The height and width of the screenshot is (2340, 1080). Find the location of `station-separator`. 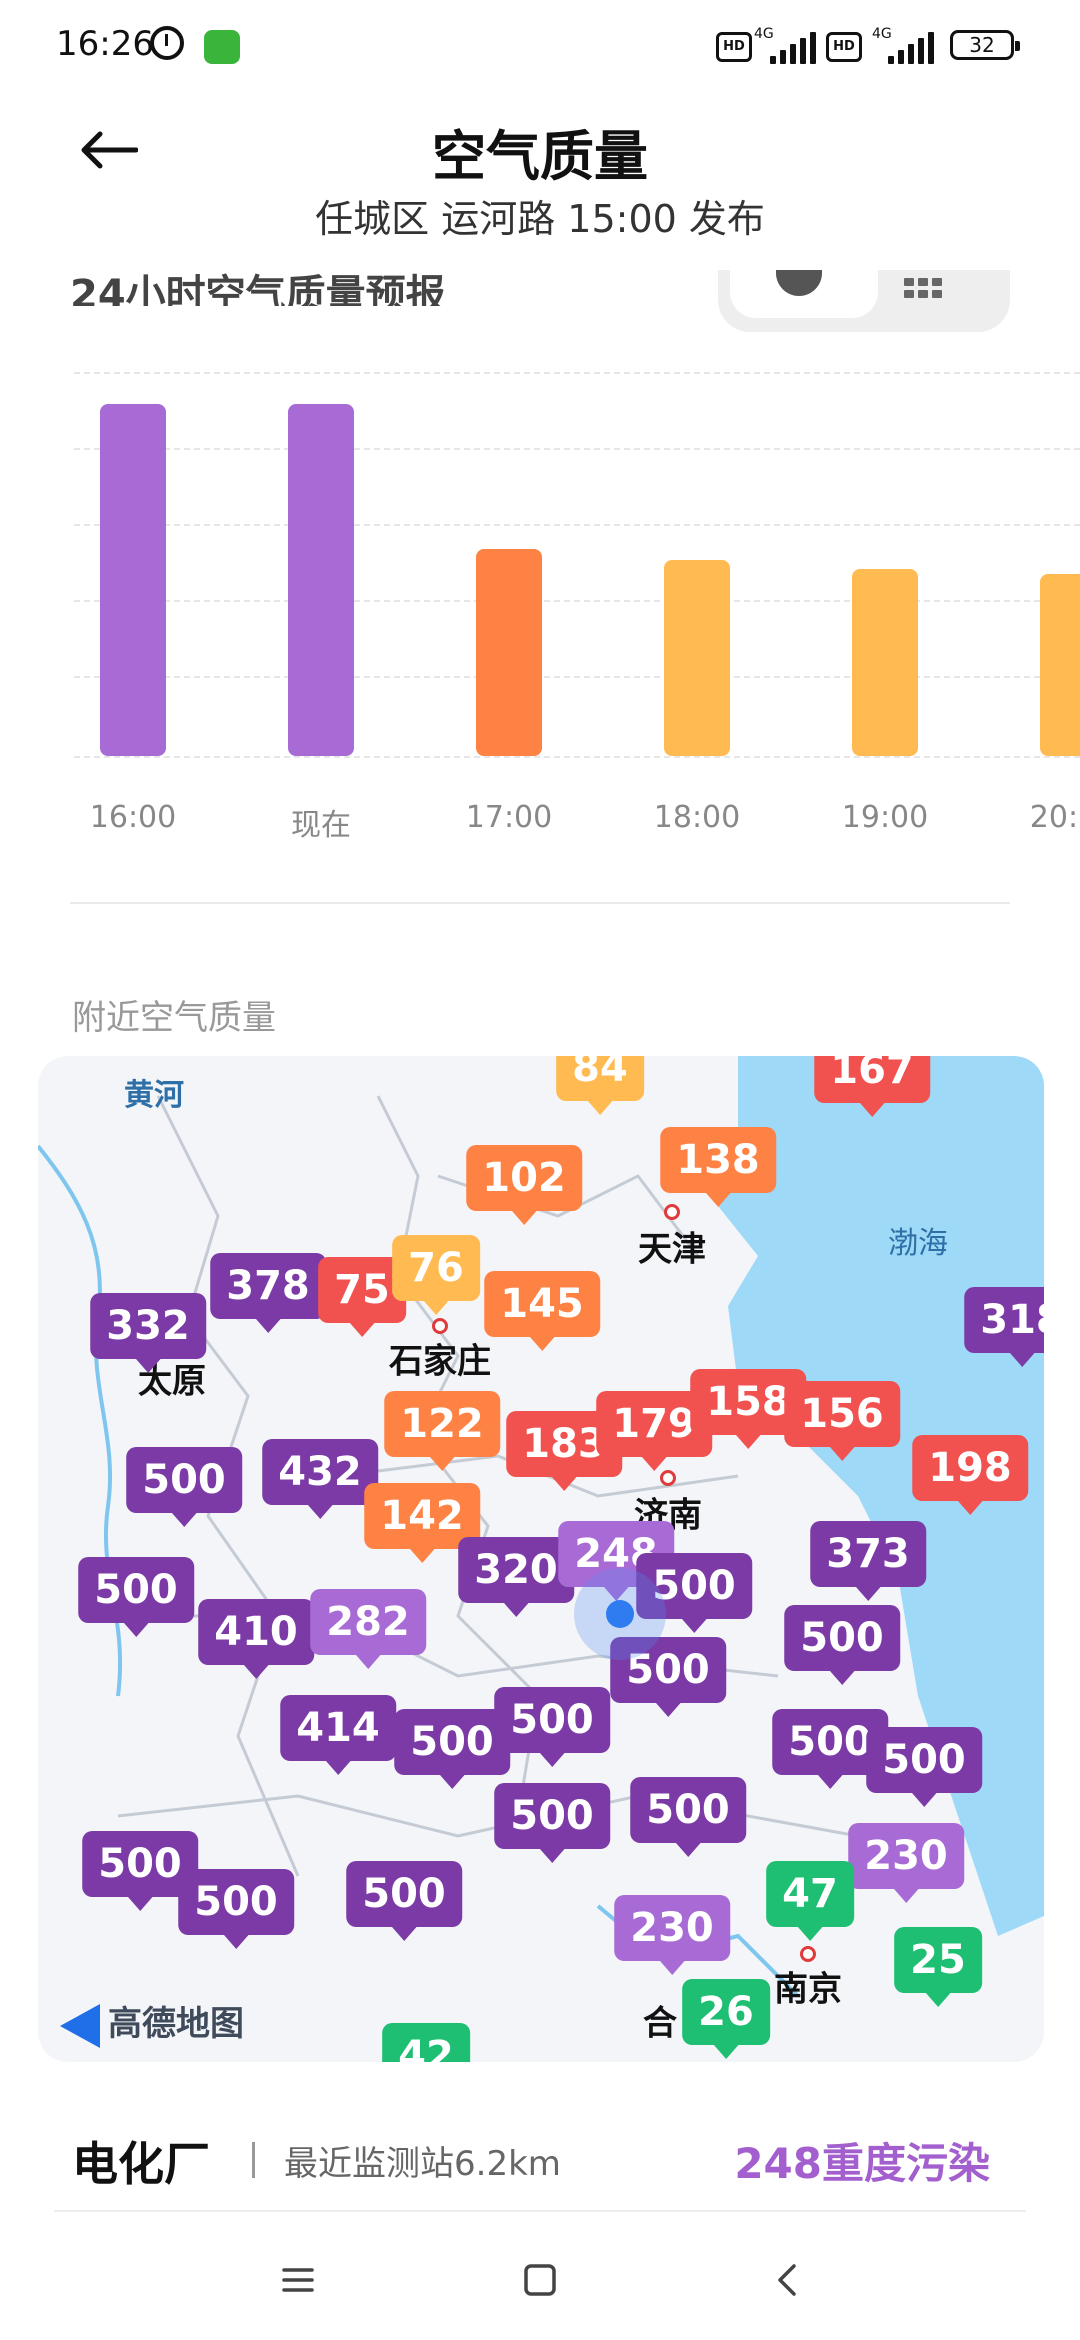

station-separator is located at coordinates (253, 2160).